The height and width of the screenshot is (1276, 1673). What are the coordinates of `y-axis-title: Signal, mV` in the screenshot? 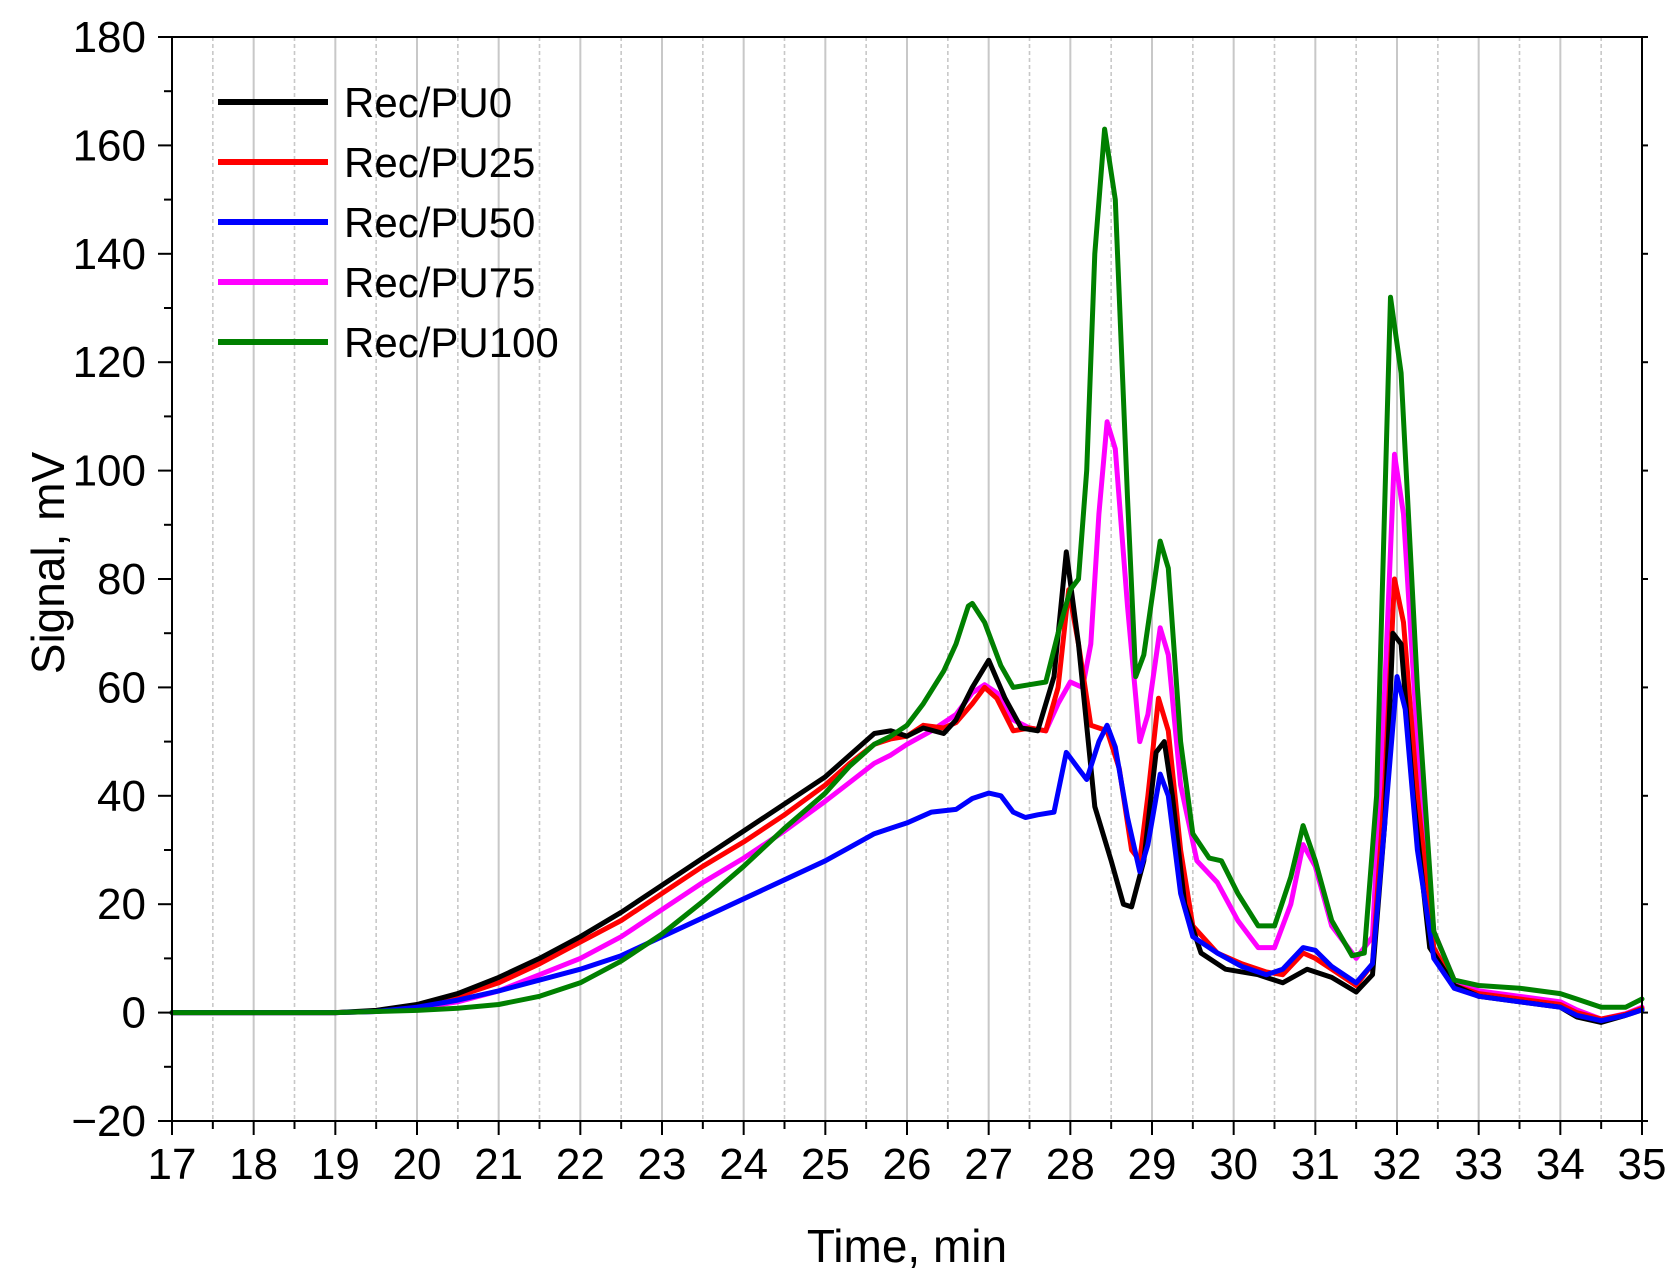 It's located at (48, 562).